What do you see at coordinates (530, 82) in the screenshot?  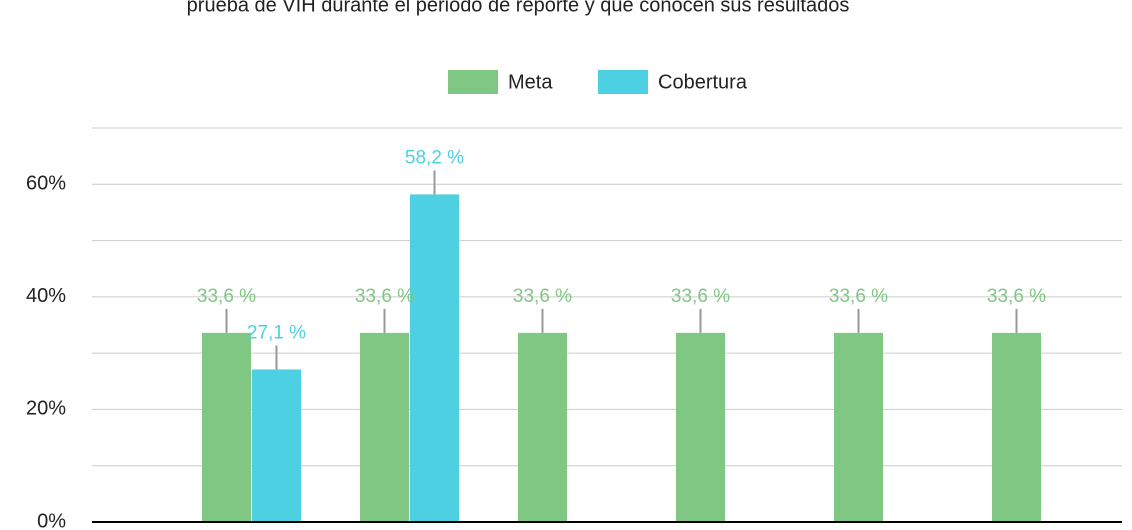 I see `legend-label: Meta` at bounding box center [530, 82].